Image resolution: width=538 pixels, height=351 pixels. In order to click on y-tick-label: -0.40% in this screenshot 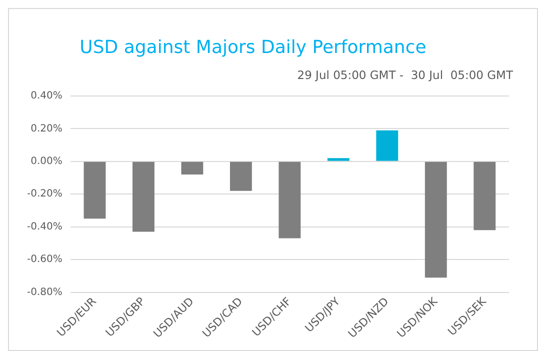, I will do `click(44, 226)`.